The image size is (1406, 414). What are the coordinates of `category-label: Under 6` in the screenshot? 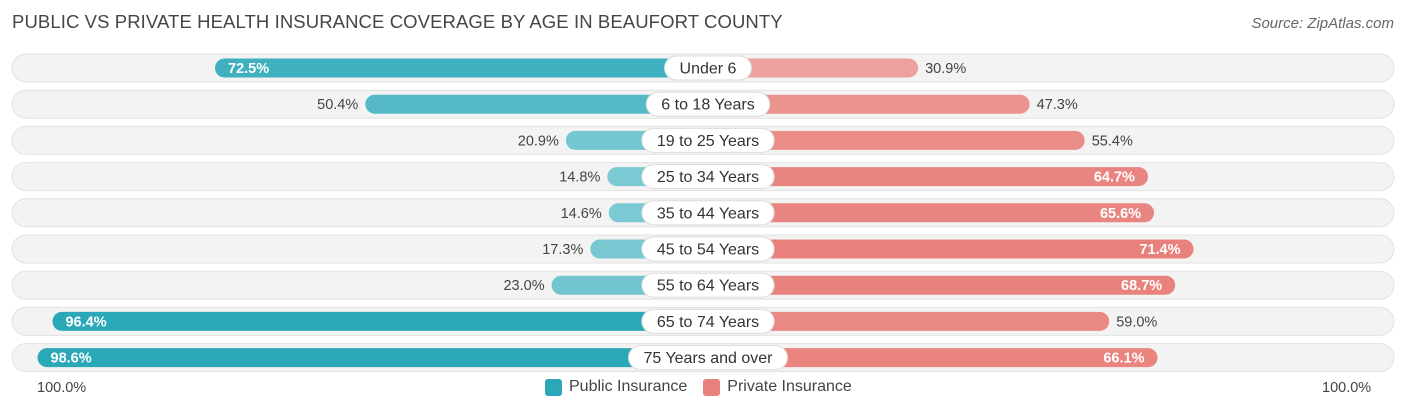 It's located at (708, 69).